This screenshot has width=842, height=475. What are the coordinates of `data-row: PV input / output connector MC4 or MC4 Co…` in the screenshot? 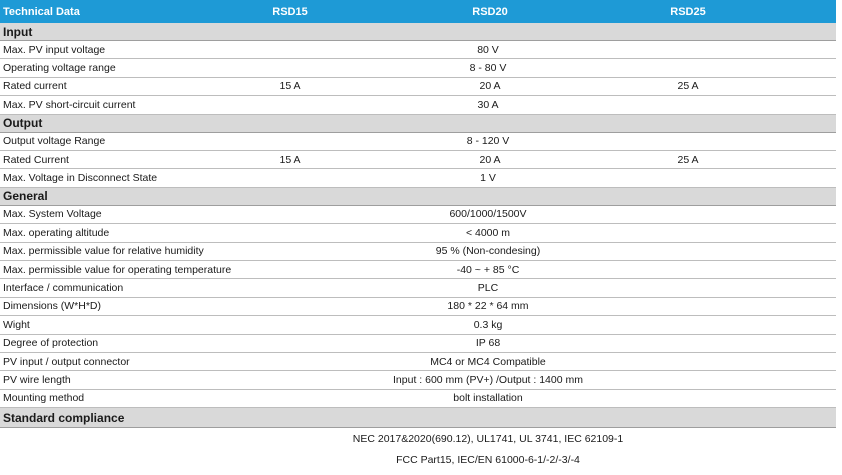 It's located at (418, 362).